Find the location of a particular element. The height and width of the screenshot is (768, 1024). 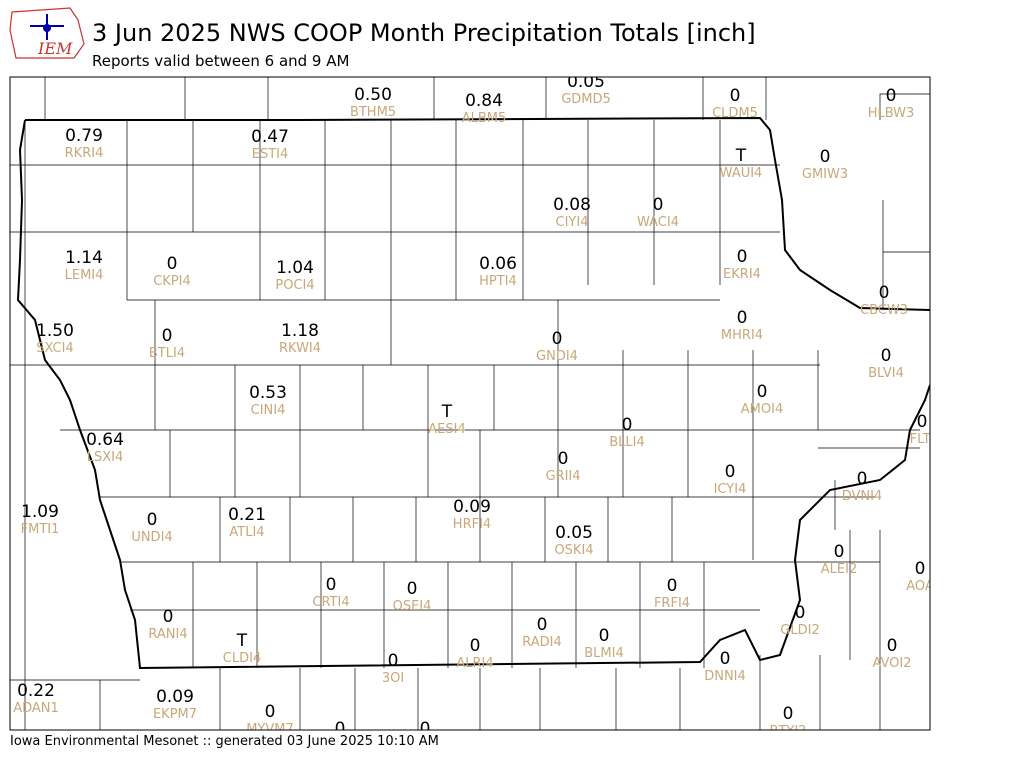

station-value: 1.18 is located at coordinates (300, 331).